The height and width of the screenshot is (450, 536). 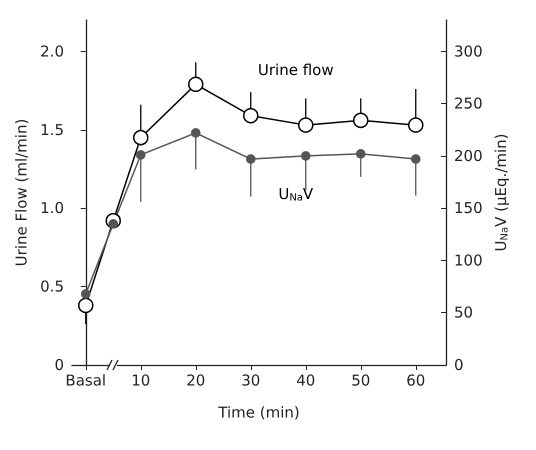 I want to click on x-tick-label: 20, so click(x=196, y=381).